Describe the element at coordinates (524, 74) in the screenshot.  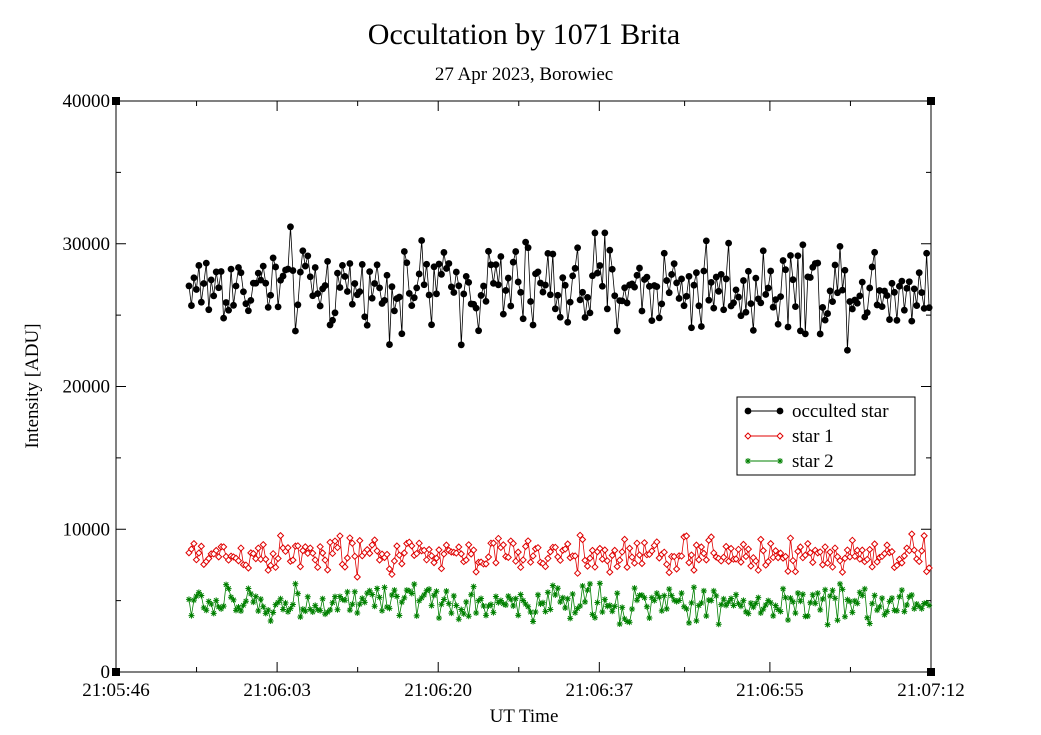
I see `chart-subtitle: 27 Apr 2023, Borowiec` at that location.